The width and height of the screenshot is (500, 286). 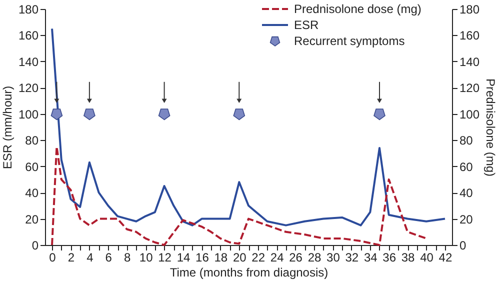 I want to click on legend-label: Prednisolone dose (mg), so click(x=358, y=9).